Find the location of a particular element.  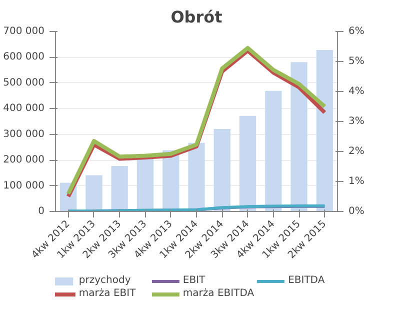

y2-tick-label: 2% is located at coordinates (356, 151).